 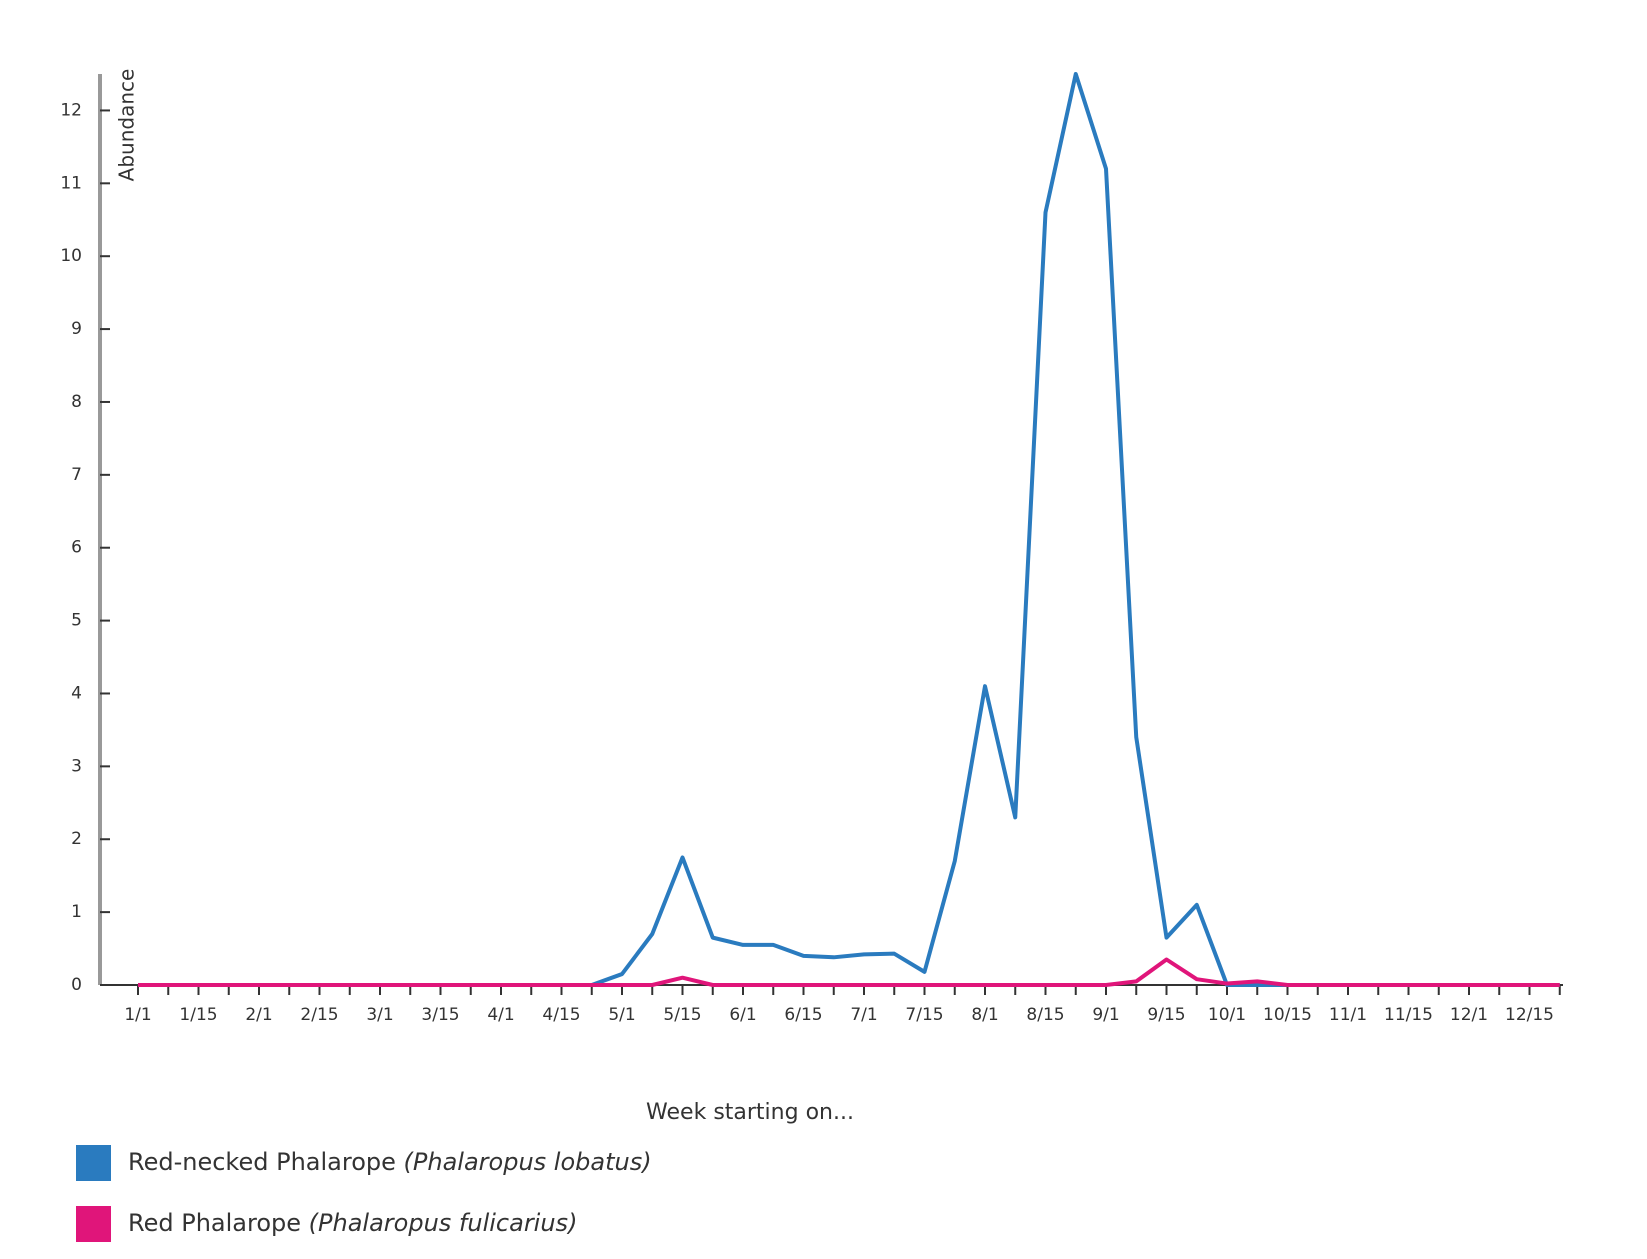 I want to click on x-tick-label: 12/1, so click(x=1469, y=1015).